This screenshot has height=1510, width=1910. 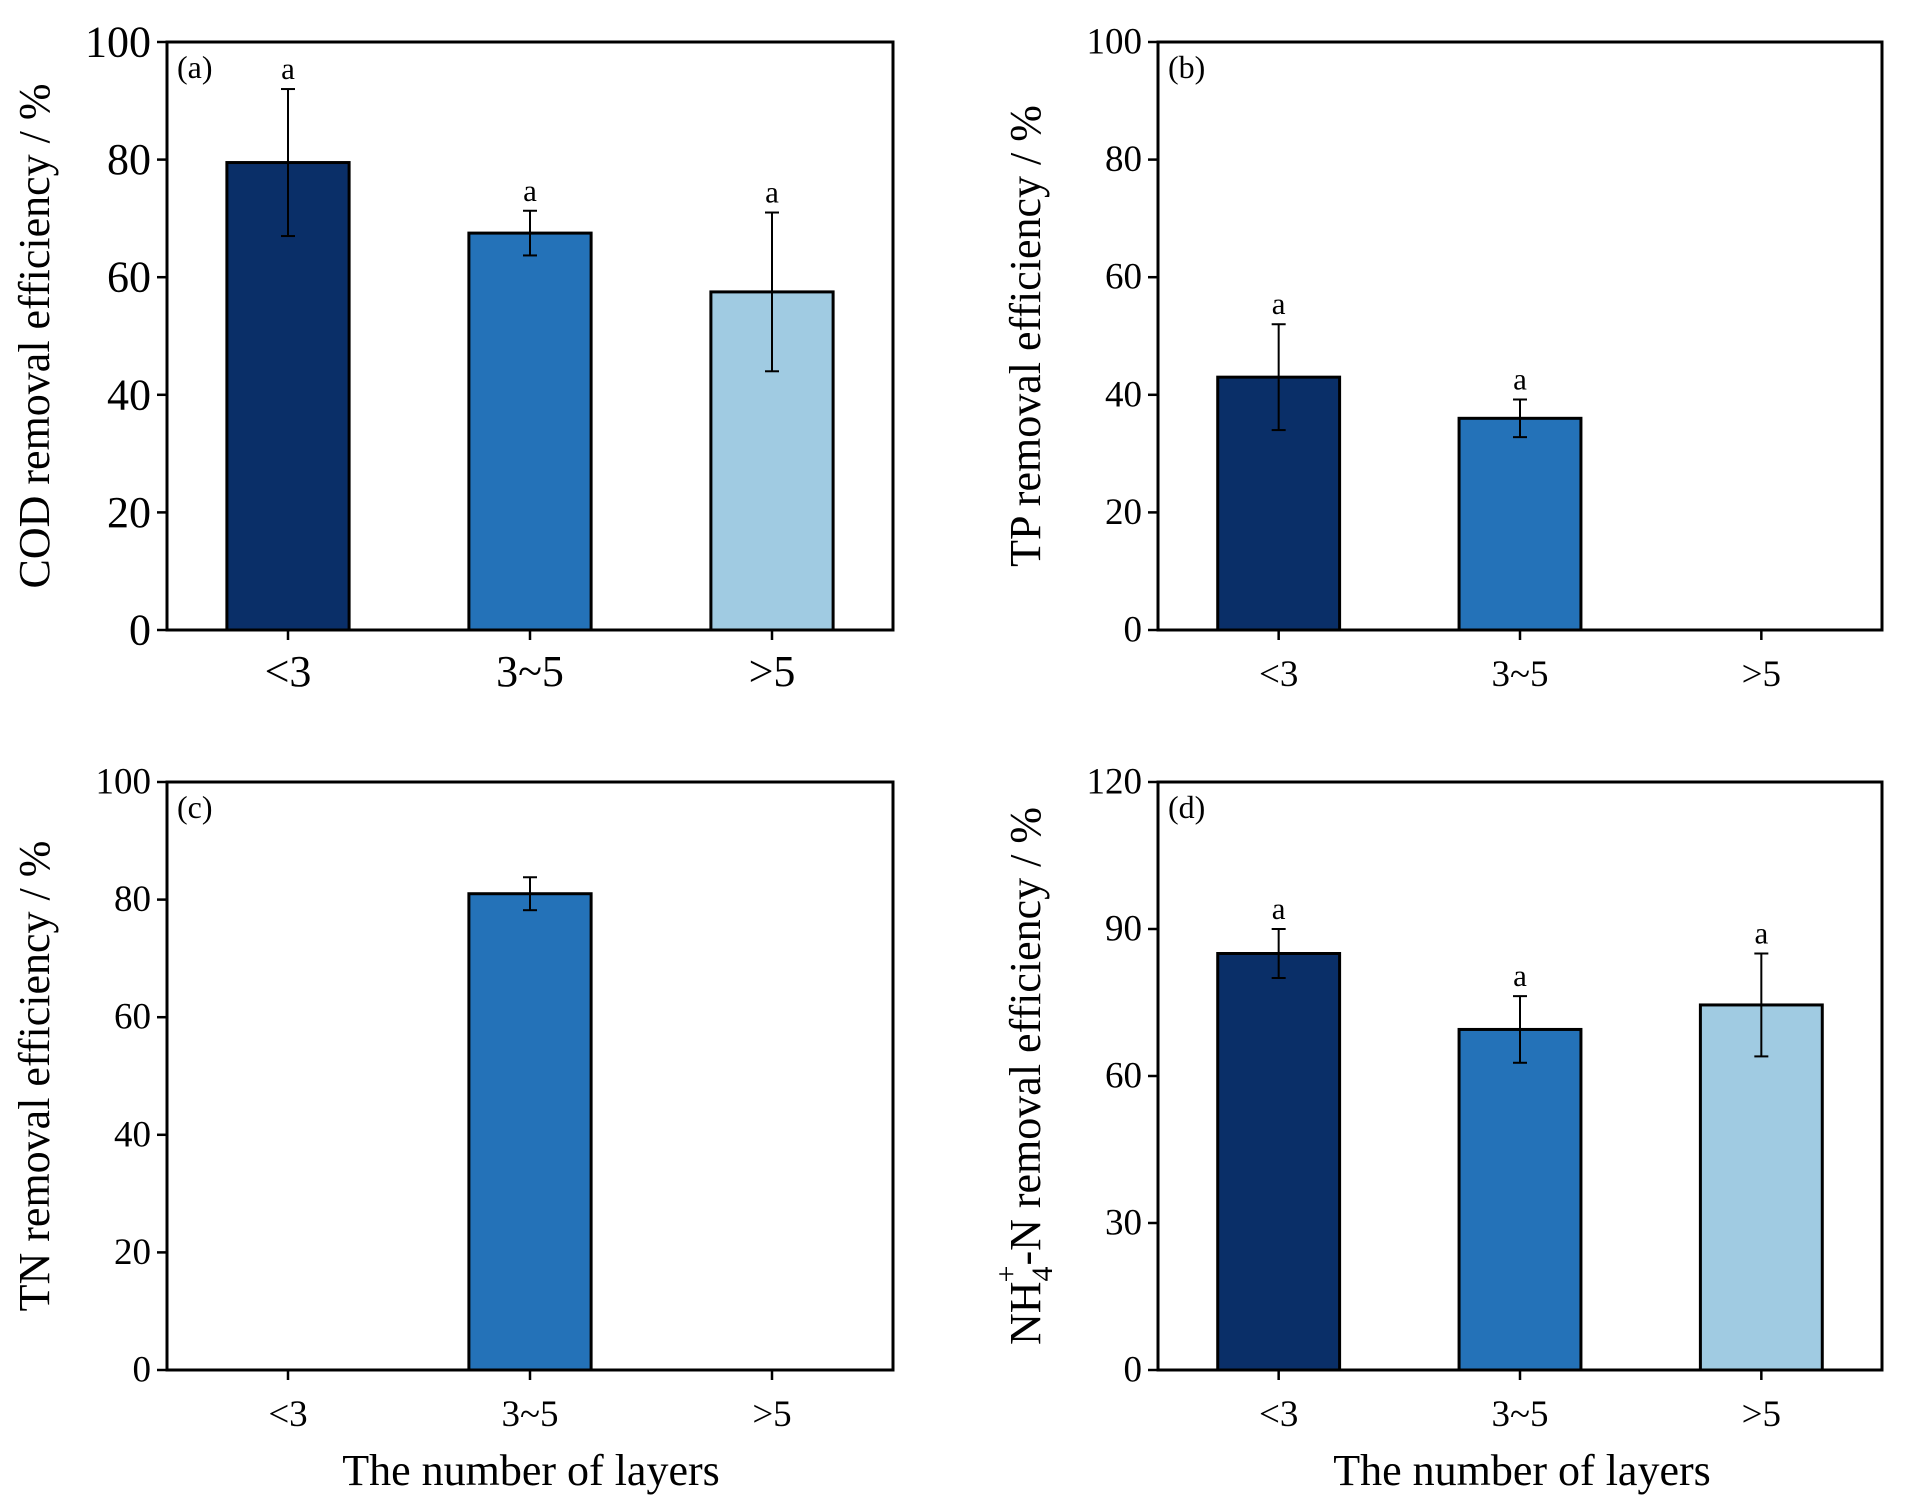 I want to click on y-axis-title-post: -N removal efficiency / %, so click(x=1025, y=1036).